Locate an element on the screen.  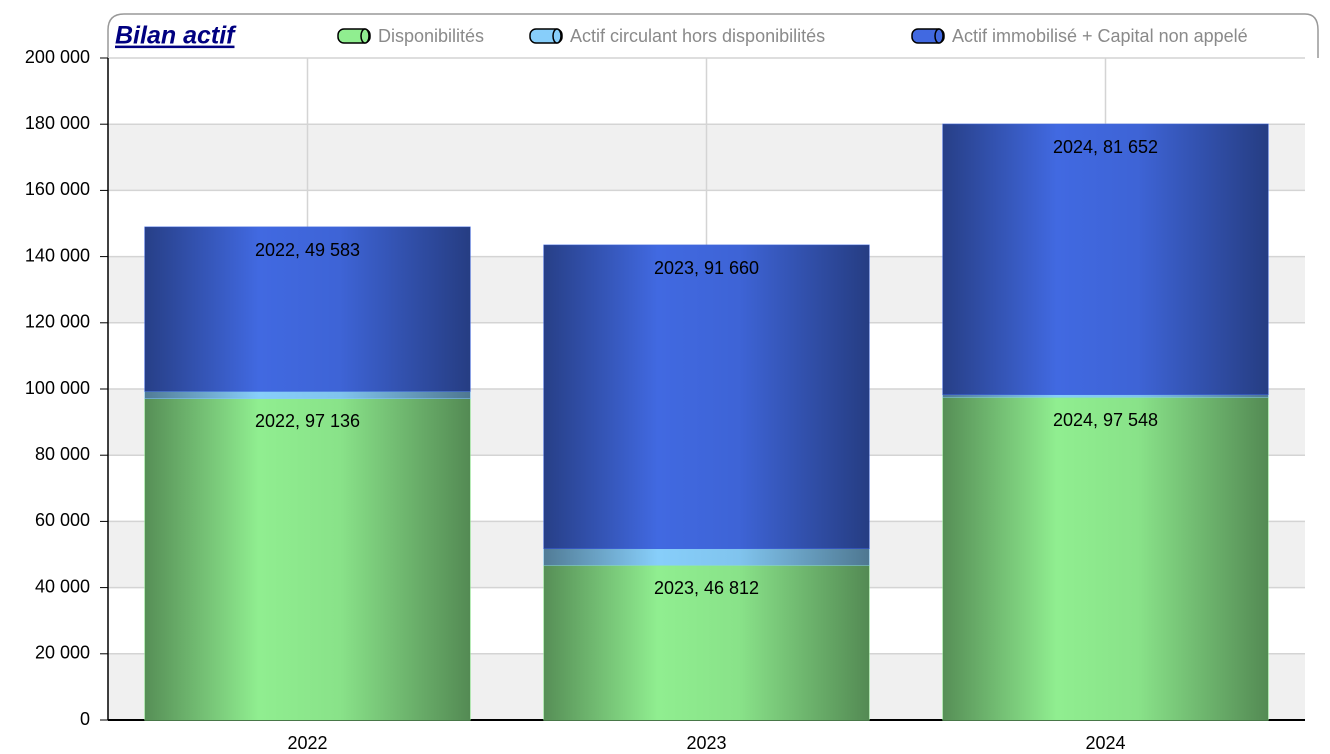
legend-text: Actif circulant hors disponibilités is located at coordinates (697, 36).